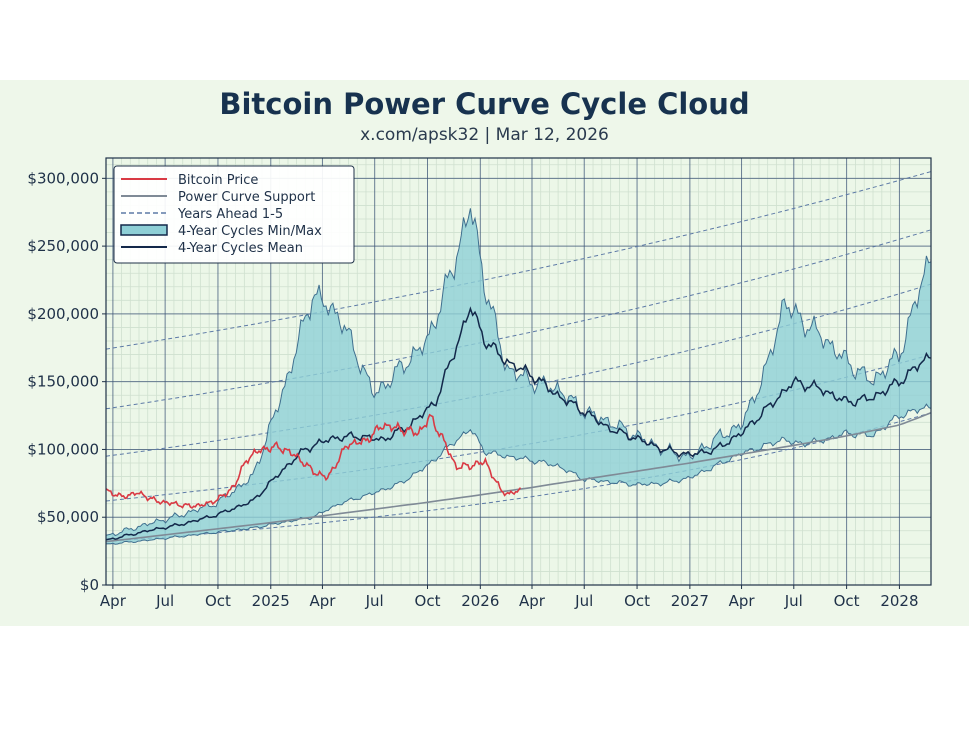 The width and height of the screenshot is (969, 731). Describe the element at coordinates (218, 180) in the screenshot. I see `legend-label-price: Bitcoin Price` at that location.